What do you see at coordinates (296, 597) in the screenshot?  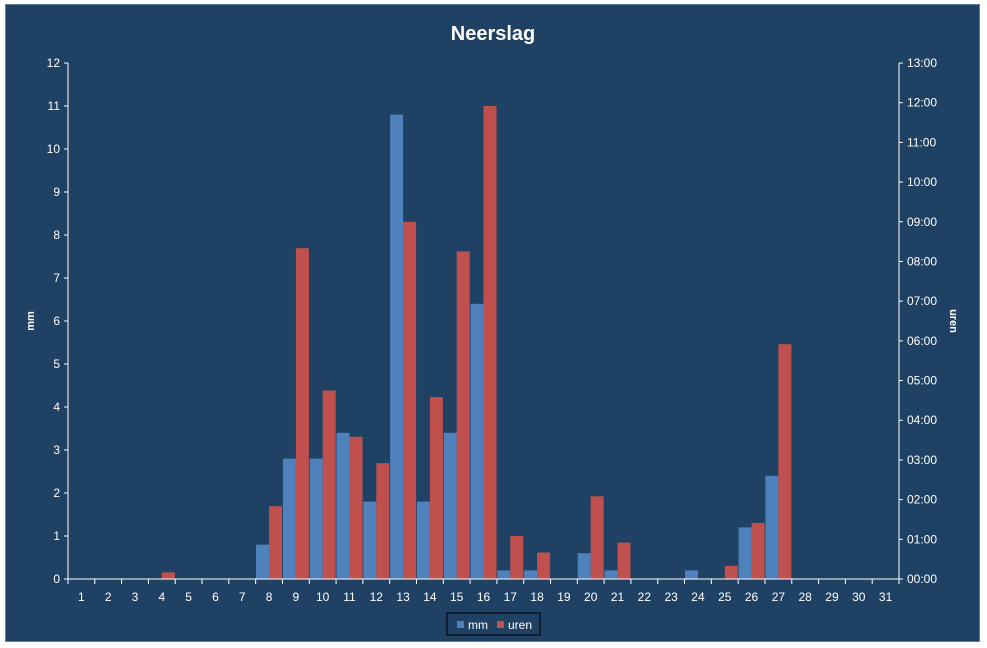 I see `x-tick-label: 9` at bounding box center [296, 597].